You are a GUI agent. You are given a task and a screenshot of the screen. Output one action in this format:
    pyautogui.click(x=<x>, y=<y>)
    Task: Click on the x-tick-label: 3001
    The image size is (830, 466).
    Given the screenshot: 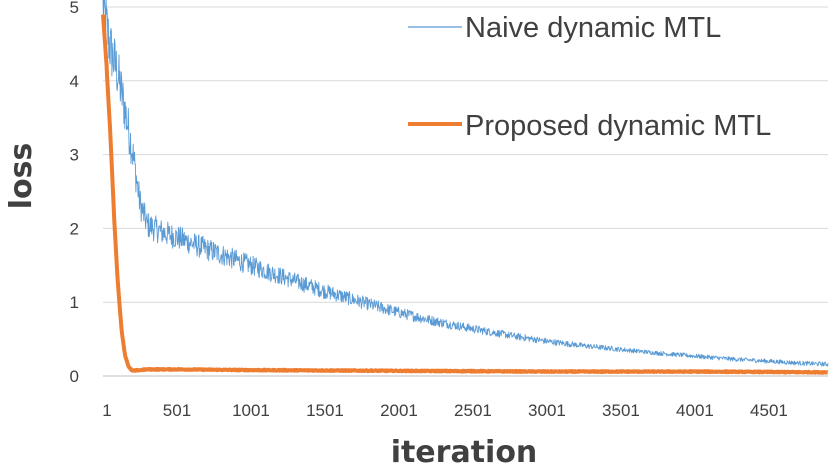 What is the action you would take?
    pyautogui.click(x=547, y=410)
    